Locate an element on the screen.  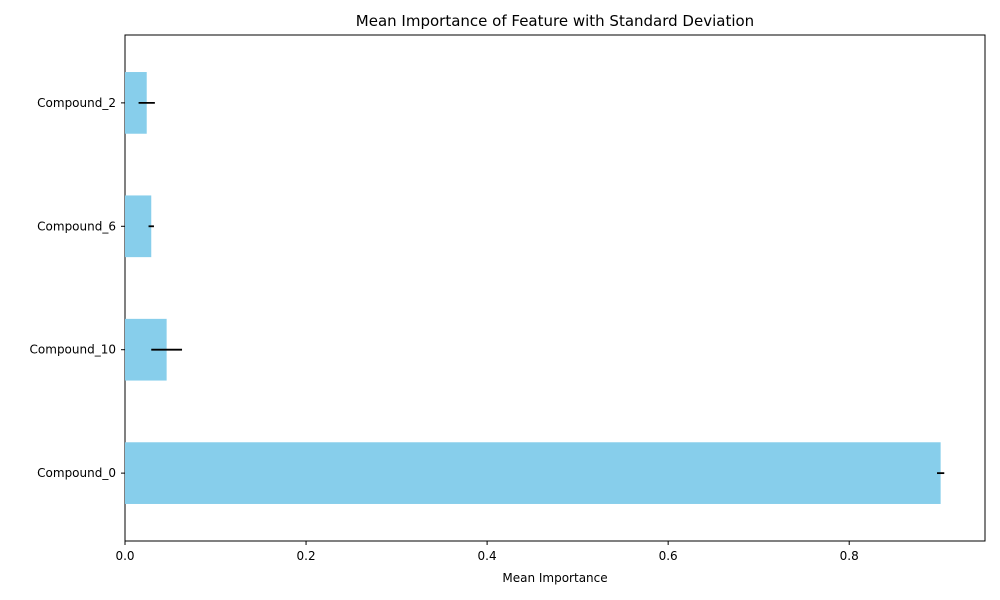
x-tick-label: 0.4 is located at coordinates (487, 556).